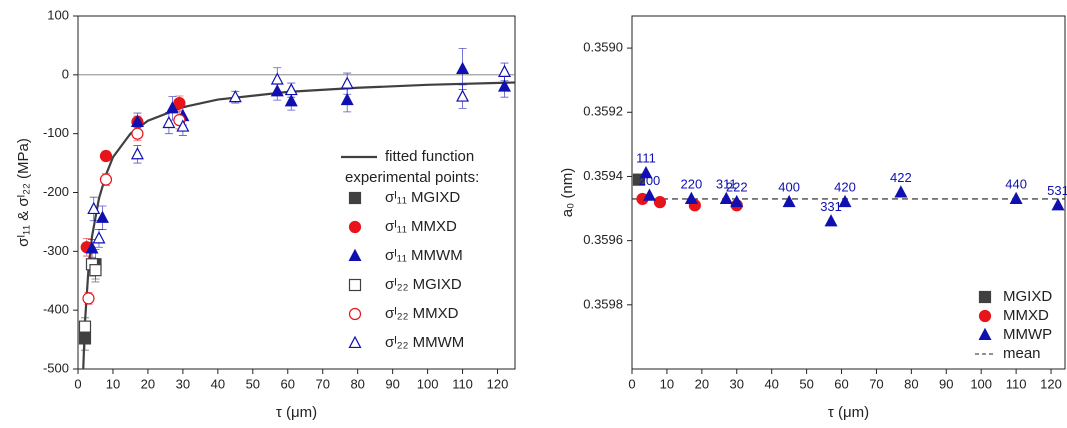  Describe the element at coordinates (650, 180) in the screenshot. I see `point-label: 200` at that location.